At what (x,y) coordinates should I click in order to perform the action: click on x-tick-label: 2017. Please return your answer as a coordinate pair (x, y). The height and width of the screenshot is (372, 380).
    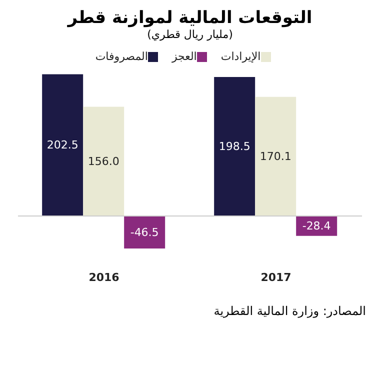
    Looking at the image, I should click on (276, 277).